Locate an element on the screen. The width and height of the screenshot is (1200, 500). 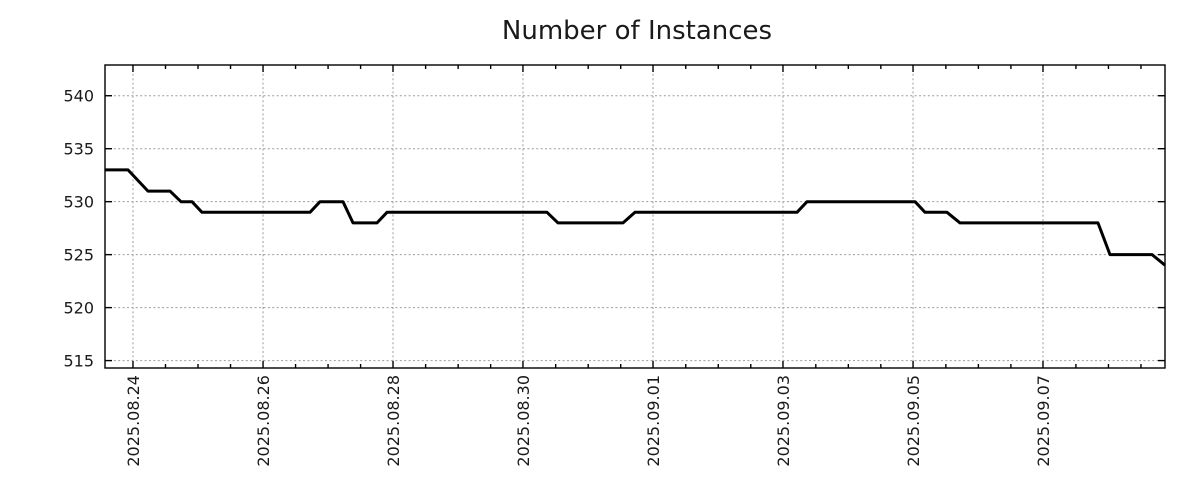
x-tick-label: 2025.08.28 is located at coordinates (393, 421).